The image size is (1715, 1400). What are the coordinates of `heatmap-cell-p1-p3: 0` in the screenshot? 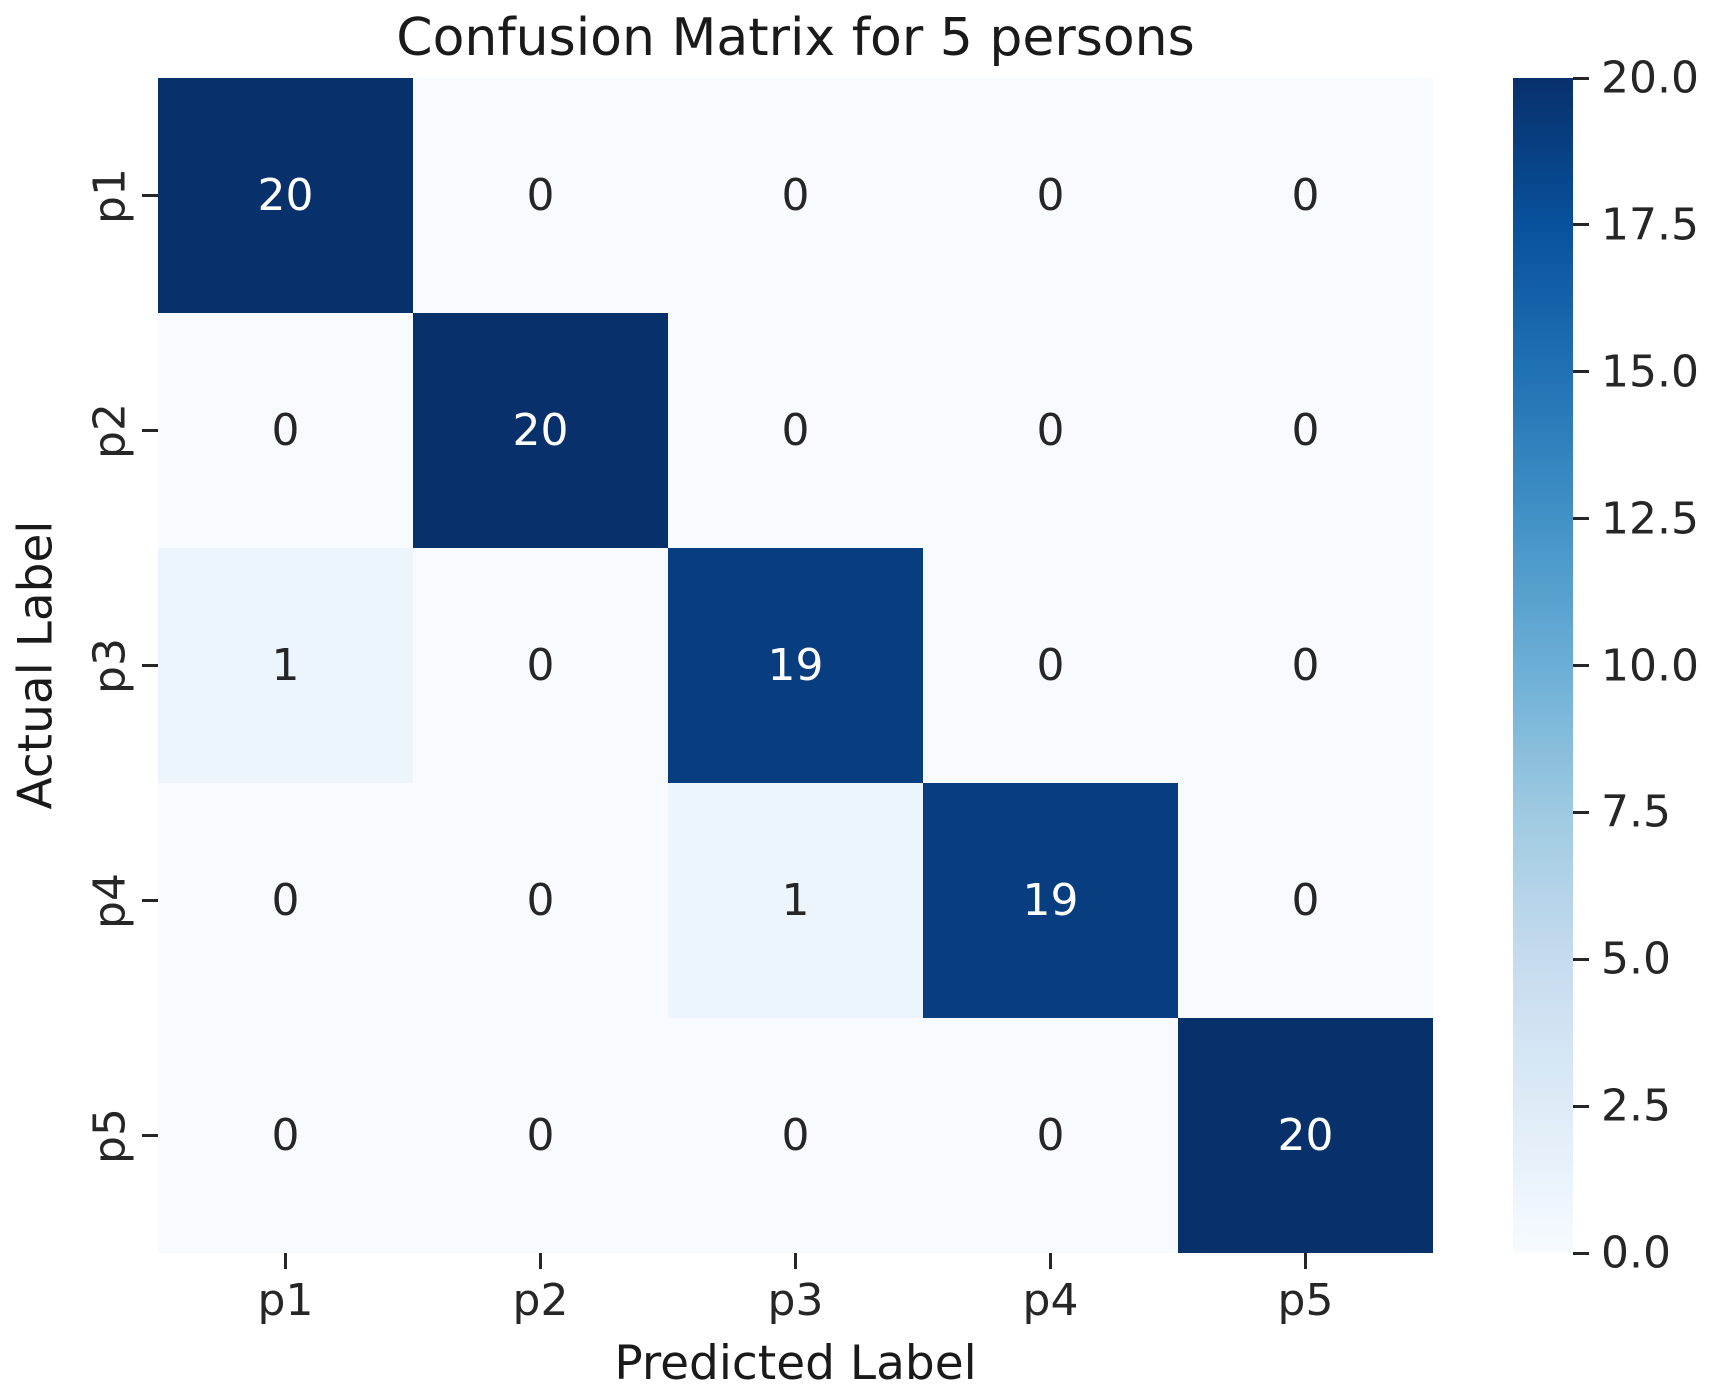 It's located at (795, 195).